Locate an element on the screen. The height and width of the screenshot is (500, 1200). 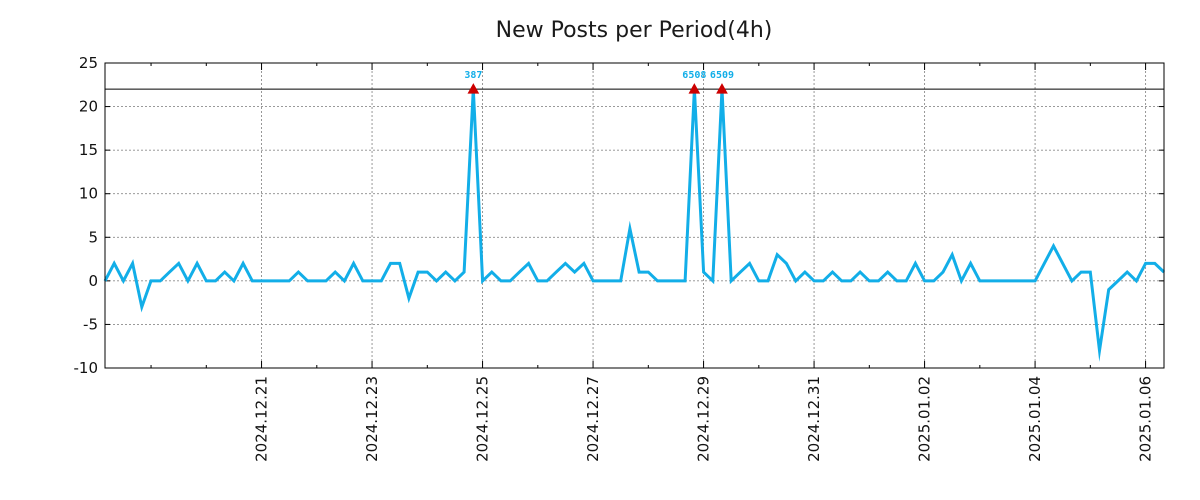
y-tick-label: 15 is located at coordinates (88, 150).